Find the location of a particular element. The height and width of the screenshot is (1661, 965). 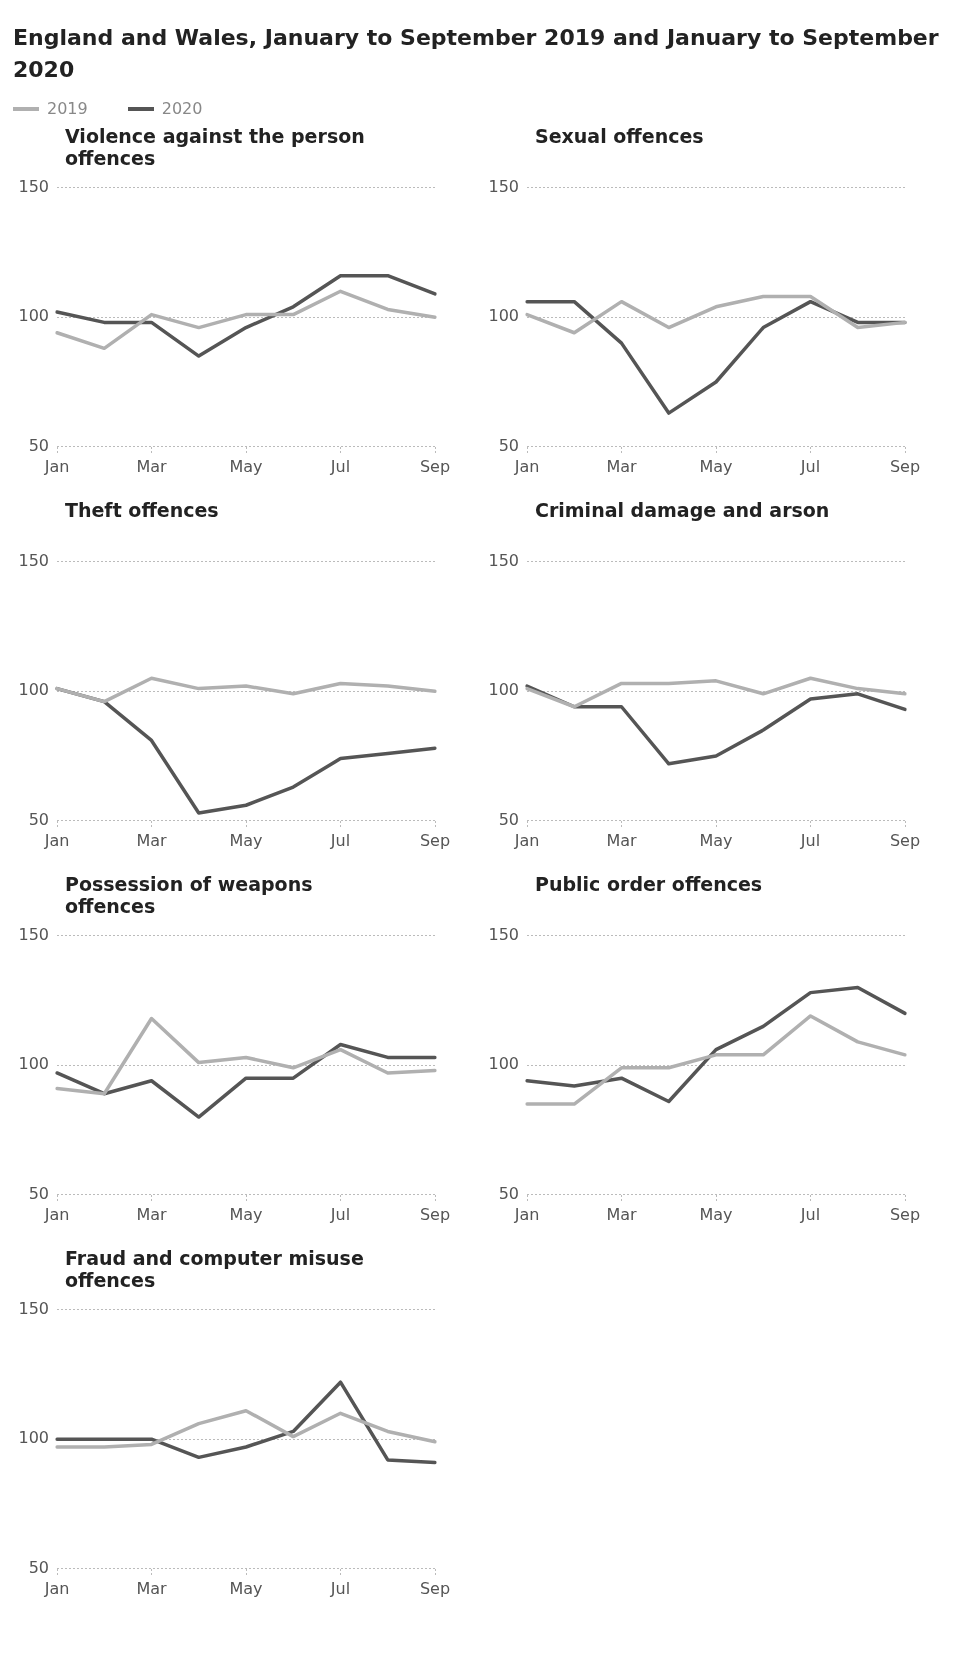

chart-title: Criminal damage and arson is located at coordinates (683, 511).